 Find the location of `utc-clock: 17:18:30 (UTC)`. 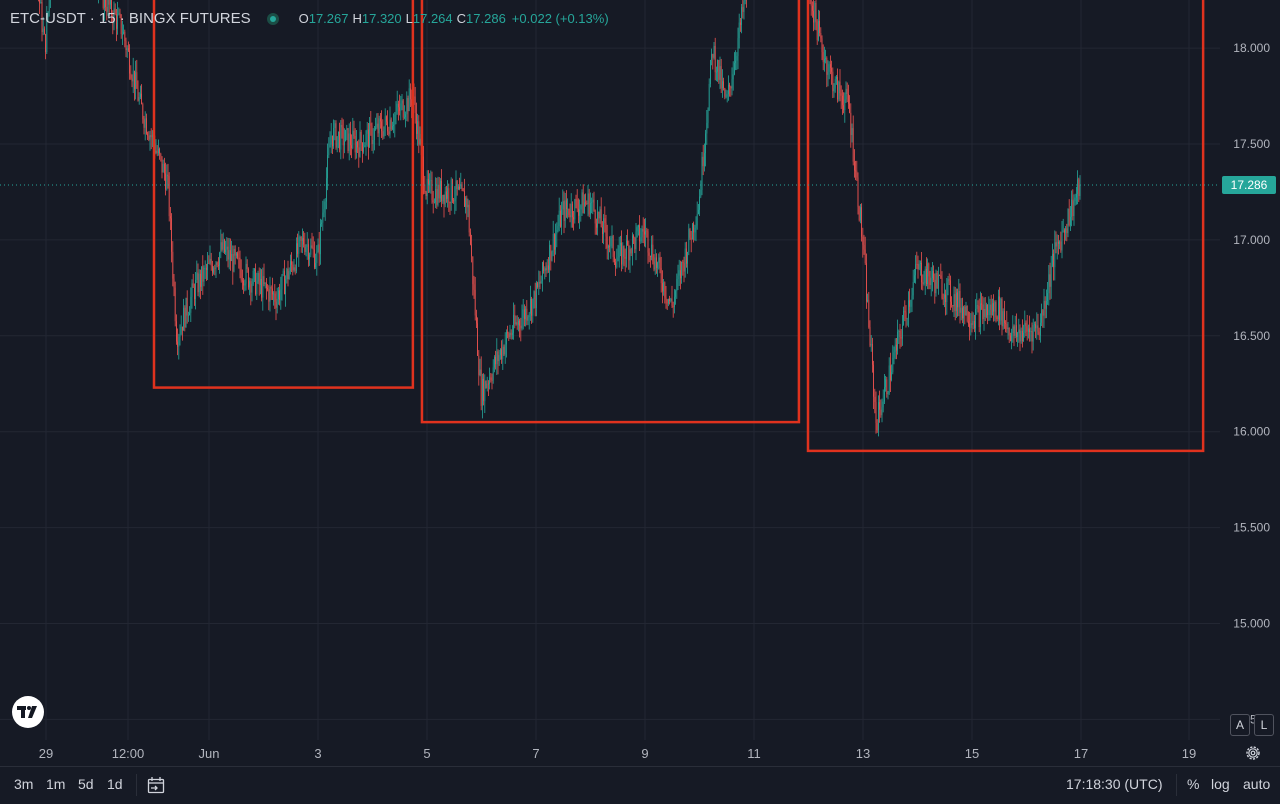

utc-clock: 17:18:30 (UTC) is located at coordinates (1114, 784).